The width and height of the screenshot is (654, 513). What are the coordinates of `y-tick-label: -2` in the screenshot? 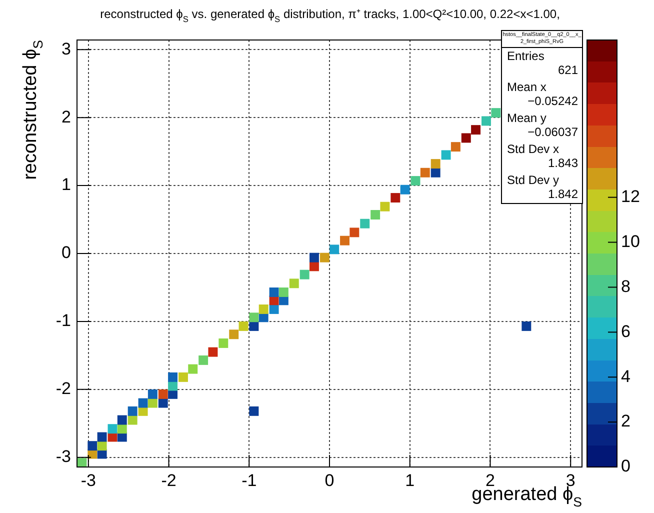 It's located at (63, 388).